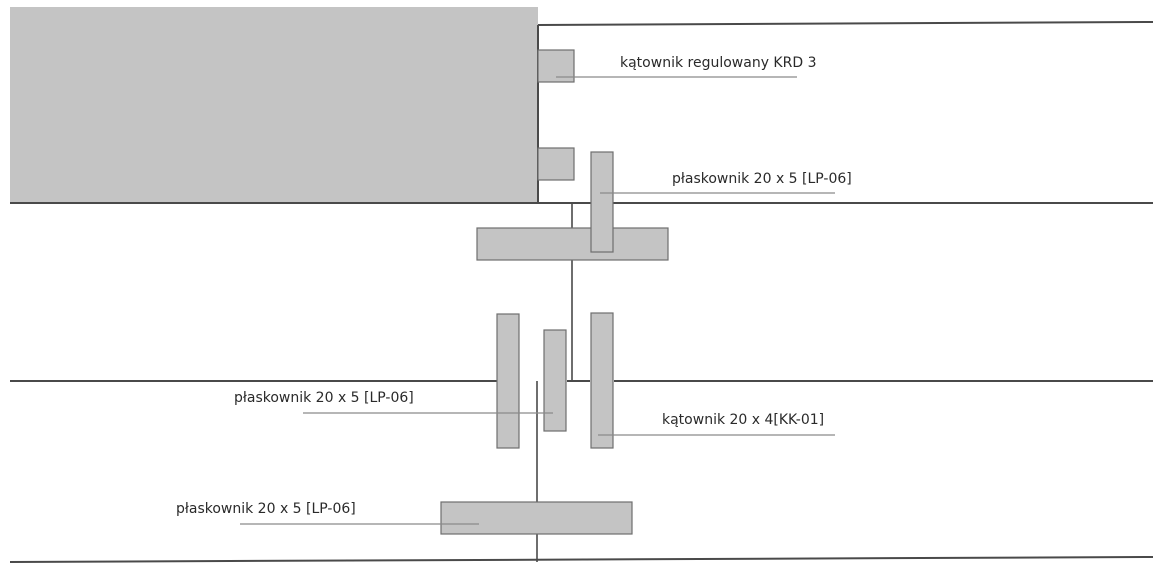 The width and height of the screenshot is (1153, 566). Describe the element at coordinates (324, 398) in the screenshot. I see `label-lp-middle: płaskownik 20 x 5 [LP-06]` at that location.